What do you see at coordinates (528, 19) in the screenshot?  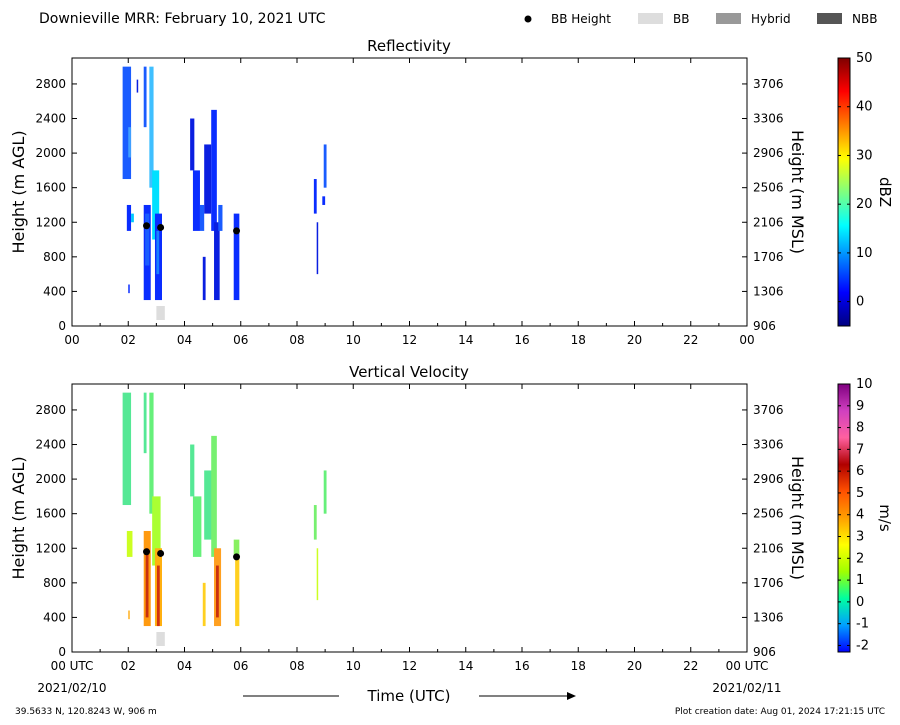 I see `legend-bb-height-marker` at bounding box center [528, 19].